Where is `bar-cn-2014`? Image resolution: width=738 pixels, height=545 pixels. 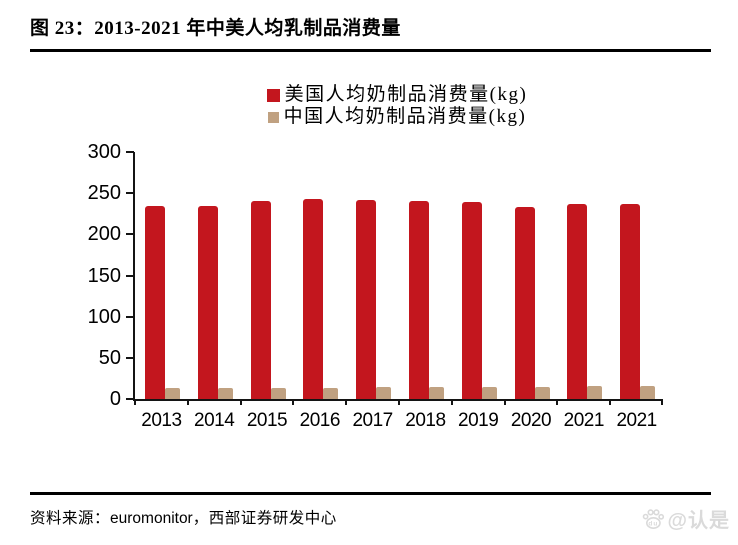 bar-cn-2014 is located at coordinates (225, 393).